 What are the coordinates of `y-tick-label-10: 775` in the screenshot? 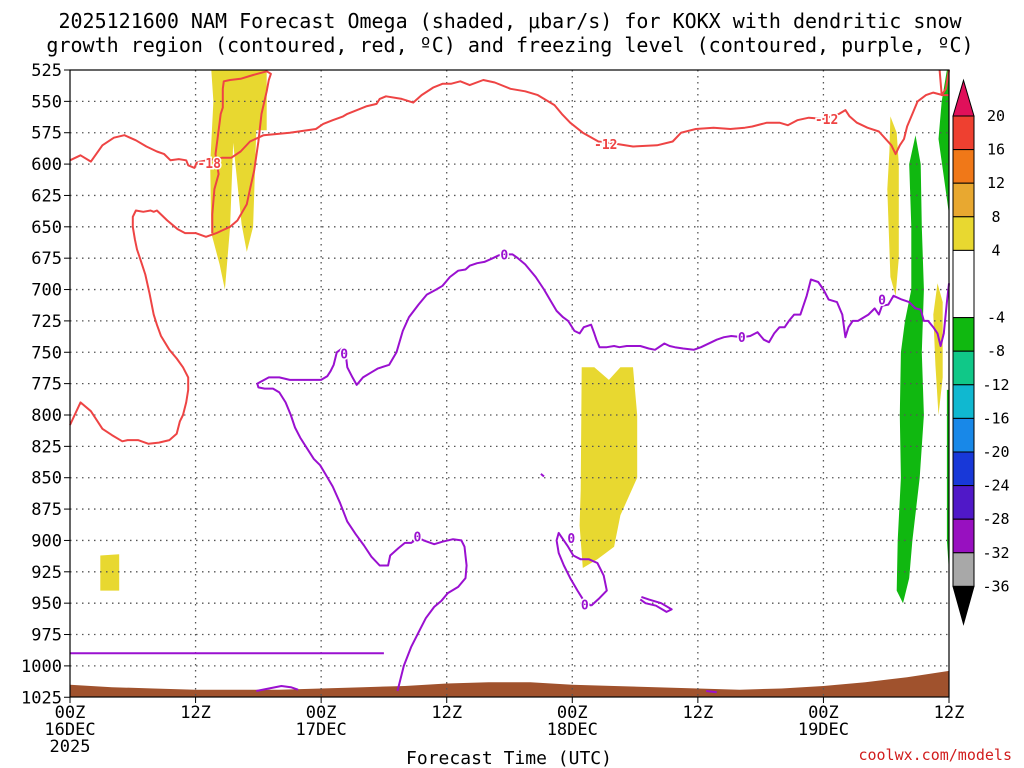 It's located at (46, 385).